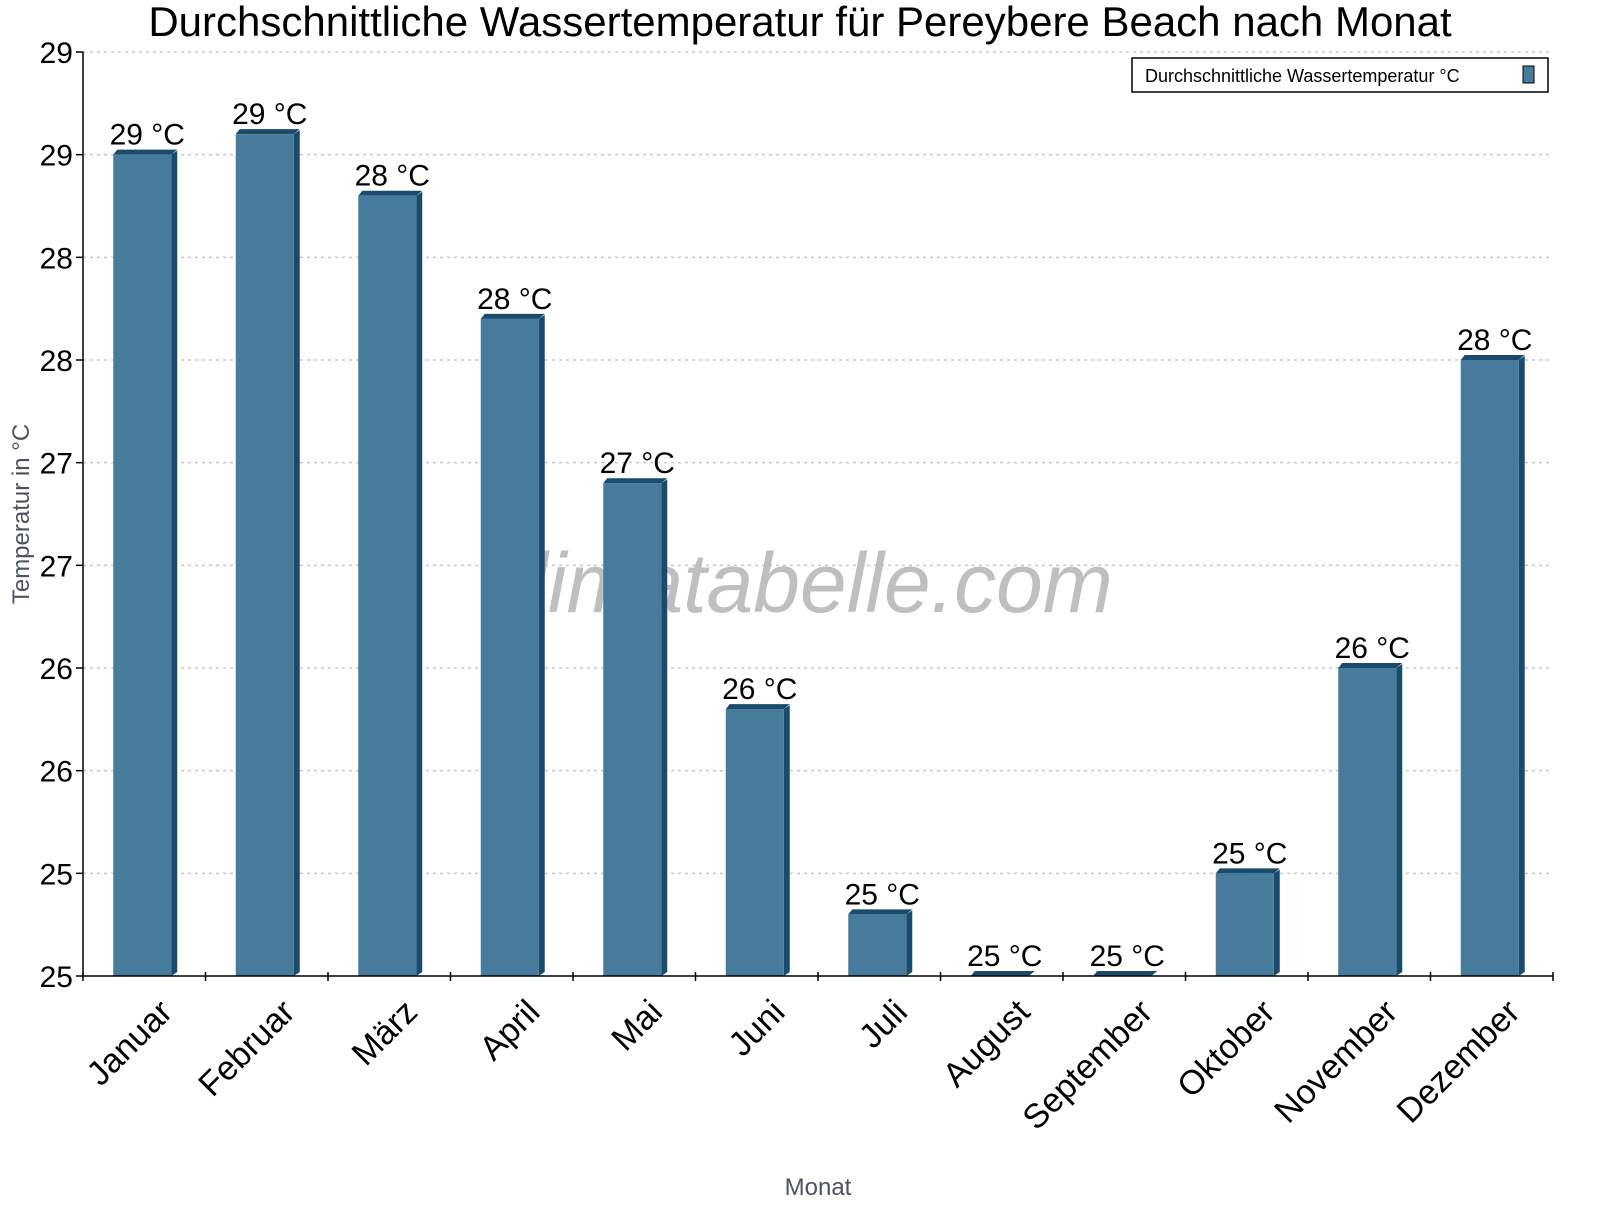 This screenshot has height=1205, width=1600. Describe the element at coordinates (385, 1033) in the screenshot. I see `x-tick-label: März` at that location.